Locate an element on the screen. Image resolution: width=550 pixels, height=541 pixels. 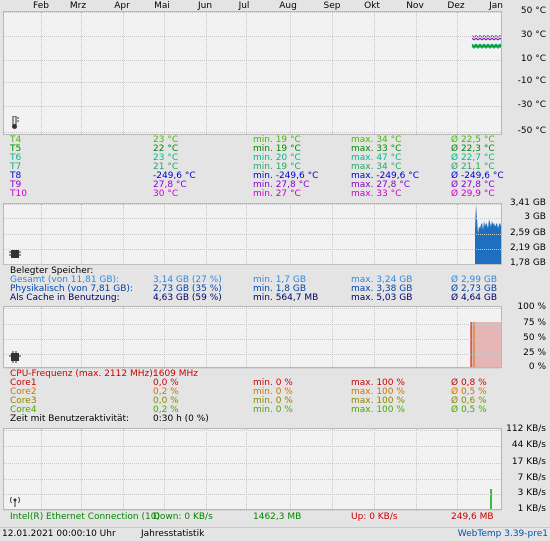
row-current: 21 °C is located at coordinates (166, 167).